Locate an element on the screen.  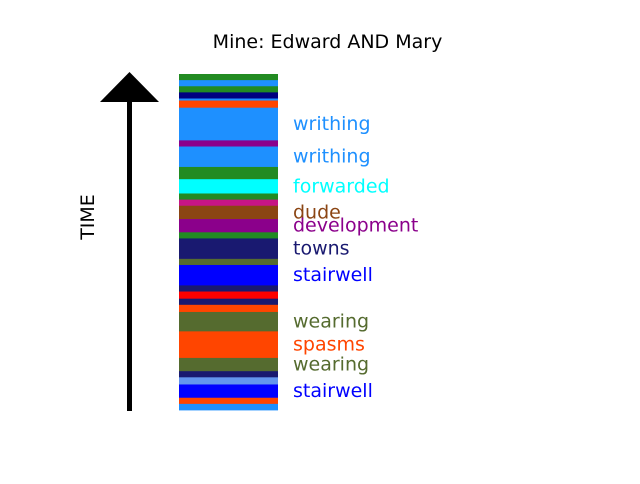
segment-label: towns is located at coordinates (321, 249).